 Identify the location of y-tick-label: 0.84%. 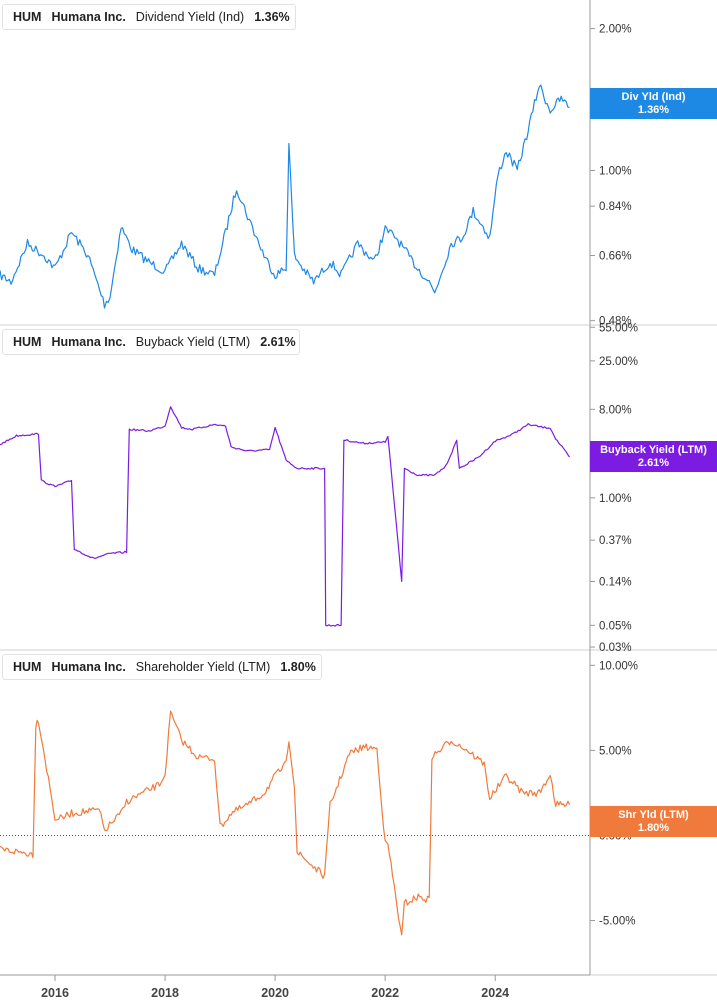
(615, 207).